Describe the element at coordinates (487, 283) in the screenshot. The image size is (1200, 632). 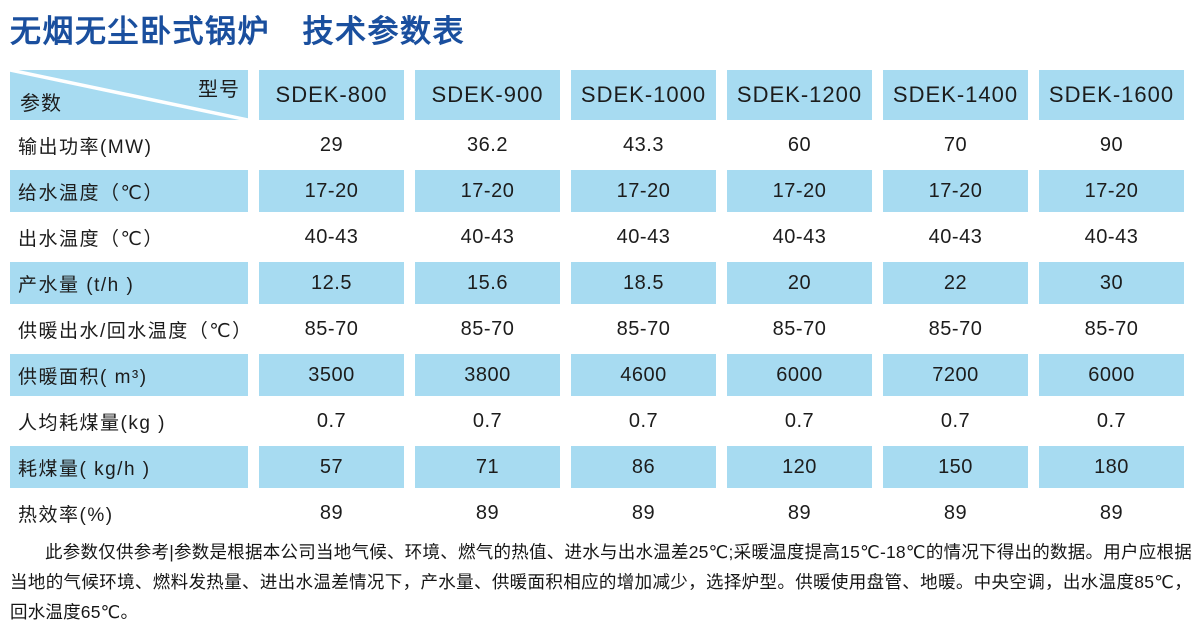
I see `value-cell: 15.6` at that location.